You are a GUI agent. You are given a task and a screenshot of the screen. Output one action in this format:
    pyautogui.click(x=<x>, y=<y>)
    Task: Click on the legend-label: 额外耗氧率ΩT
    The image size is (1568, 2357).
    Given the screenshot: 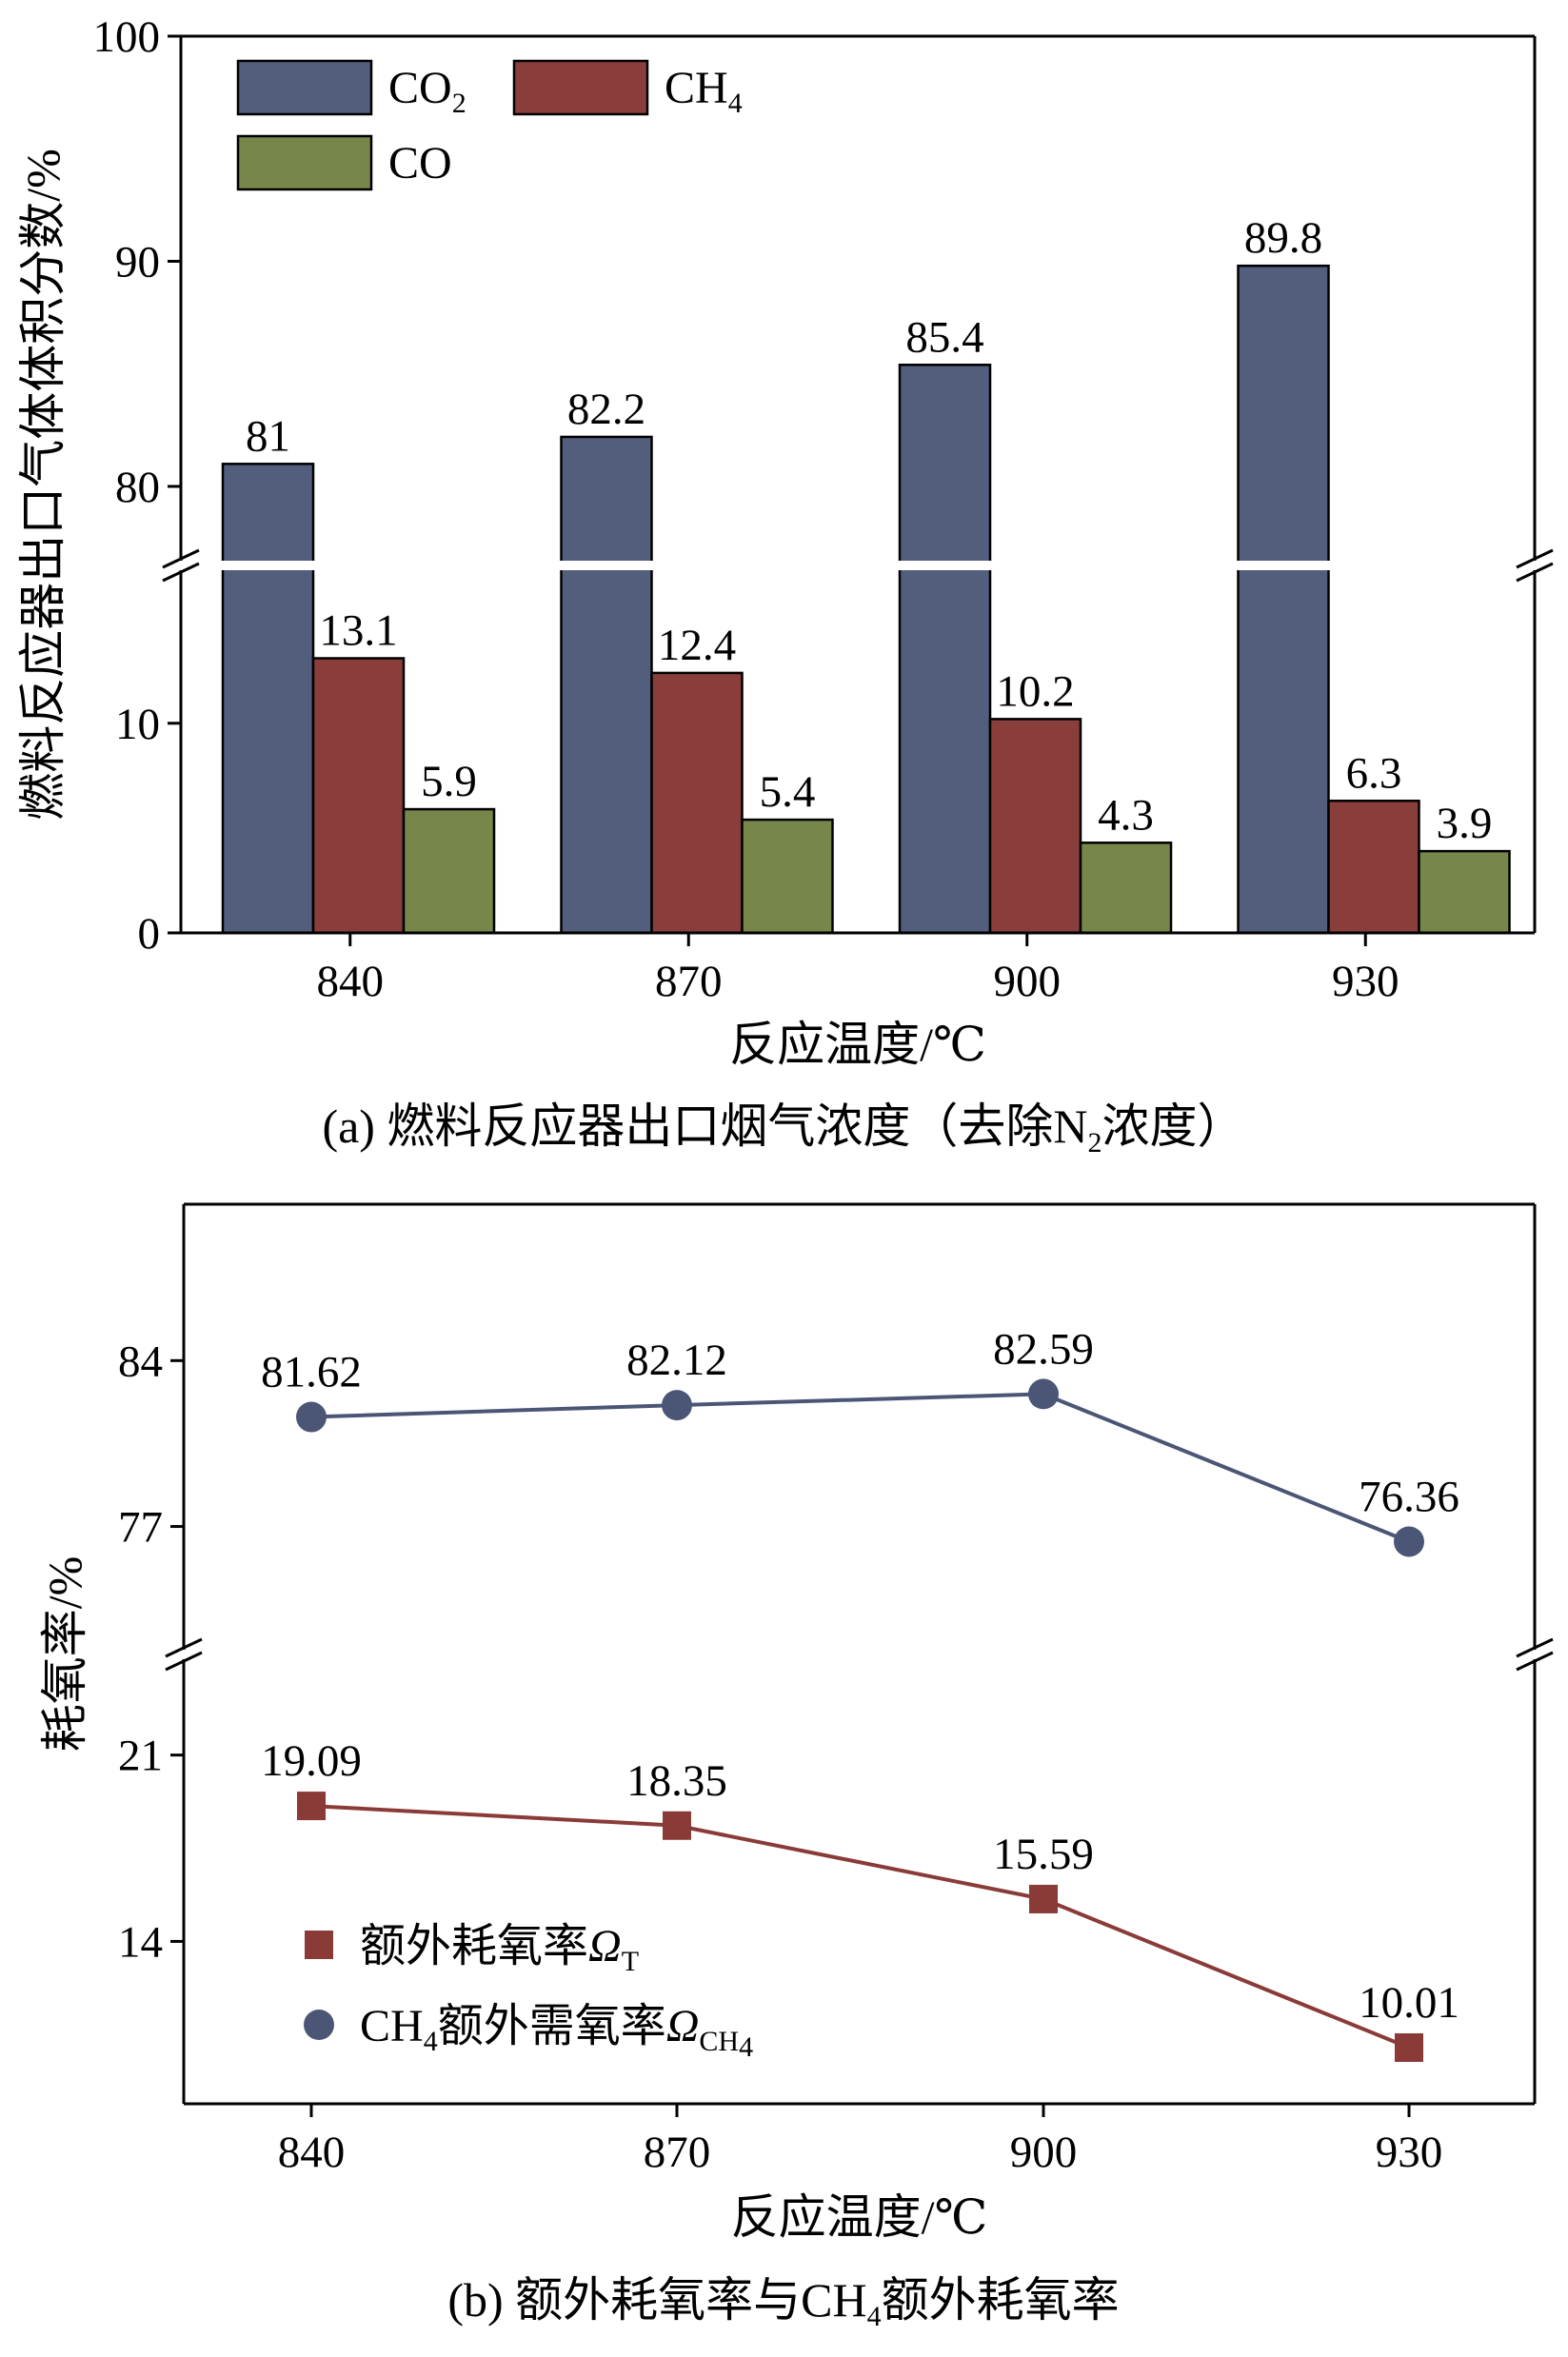 What is the action you would take?
    pyautogui.click(x=500, y=1949)
    